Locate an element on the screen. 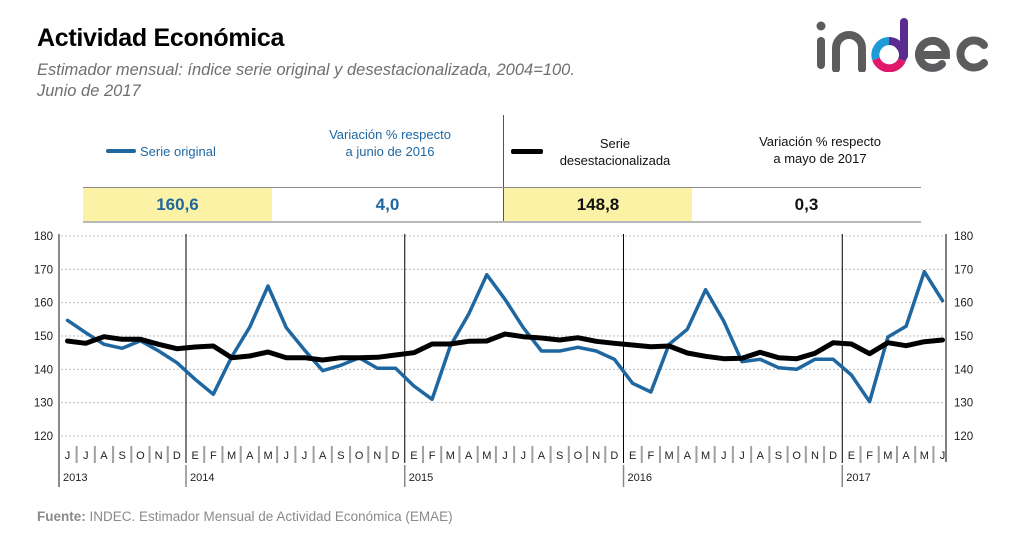 Image resolution: width=1010 pixels, height=536 pixels. logo-d-magenta-arc is located at coordinates (889, 64).